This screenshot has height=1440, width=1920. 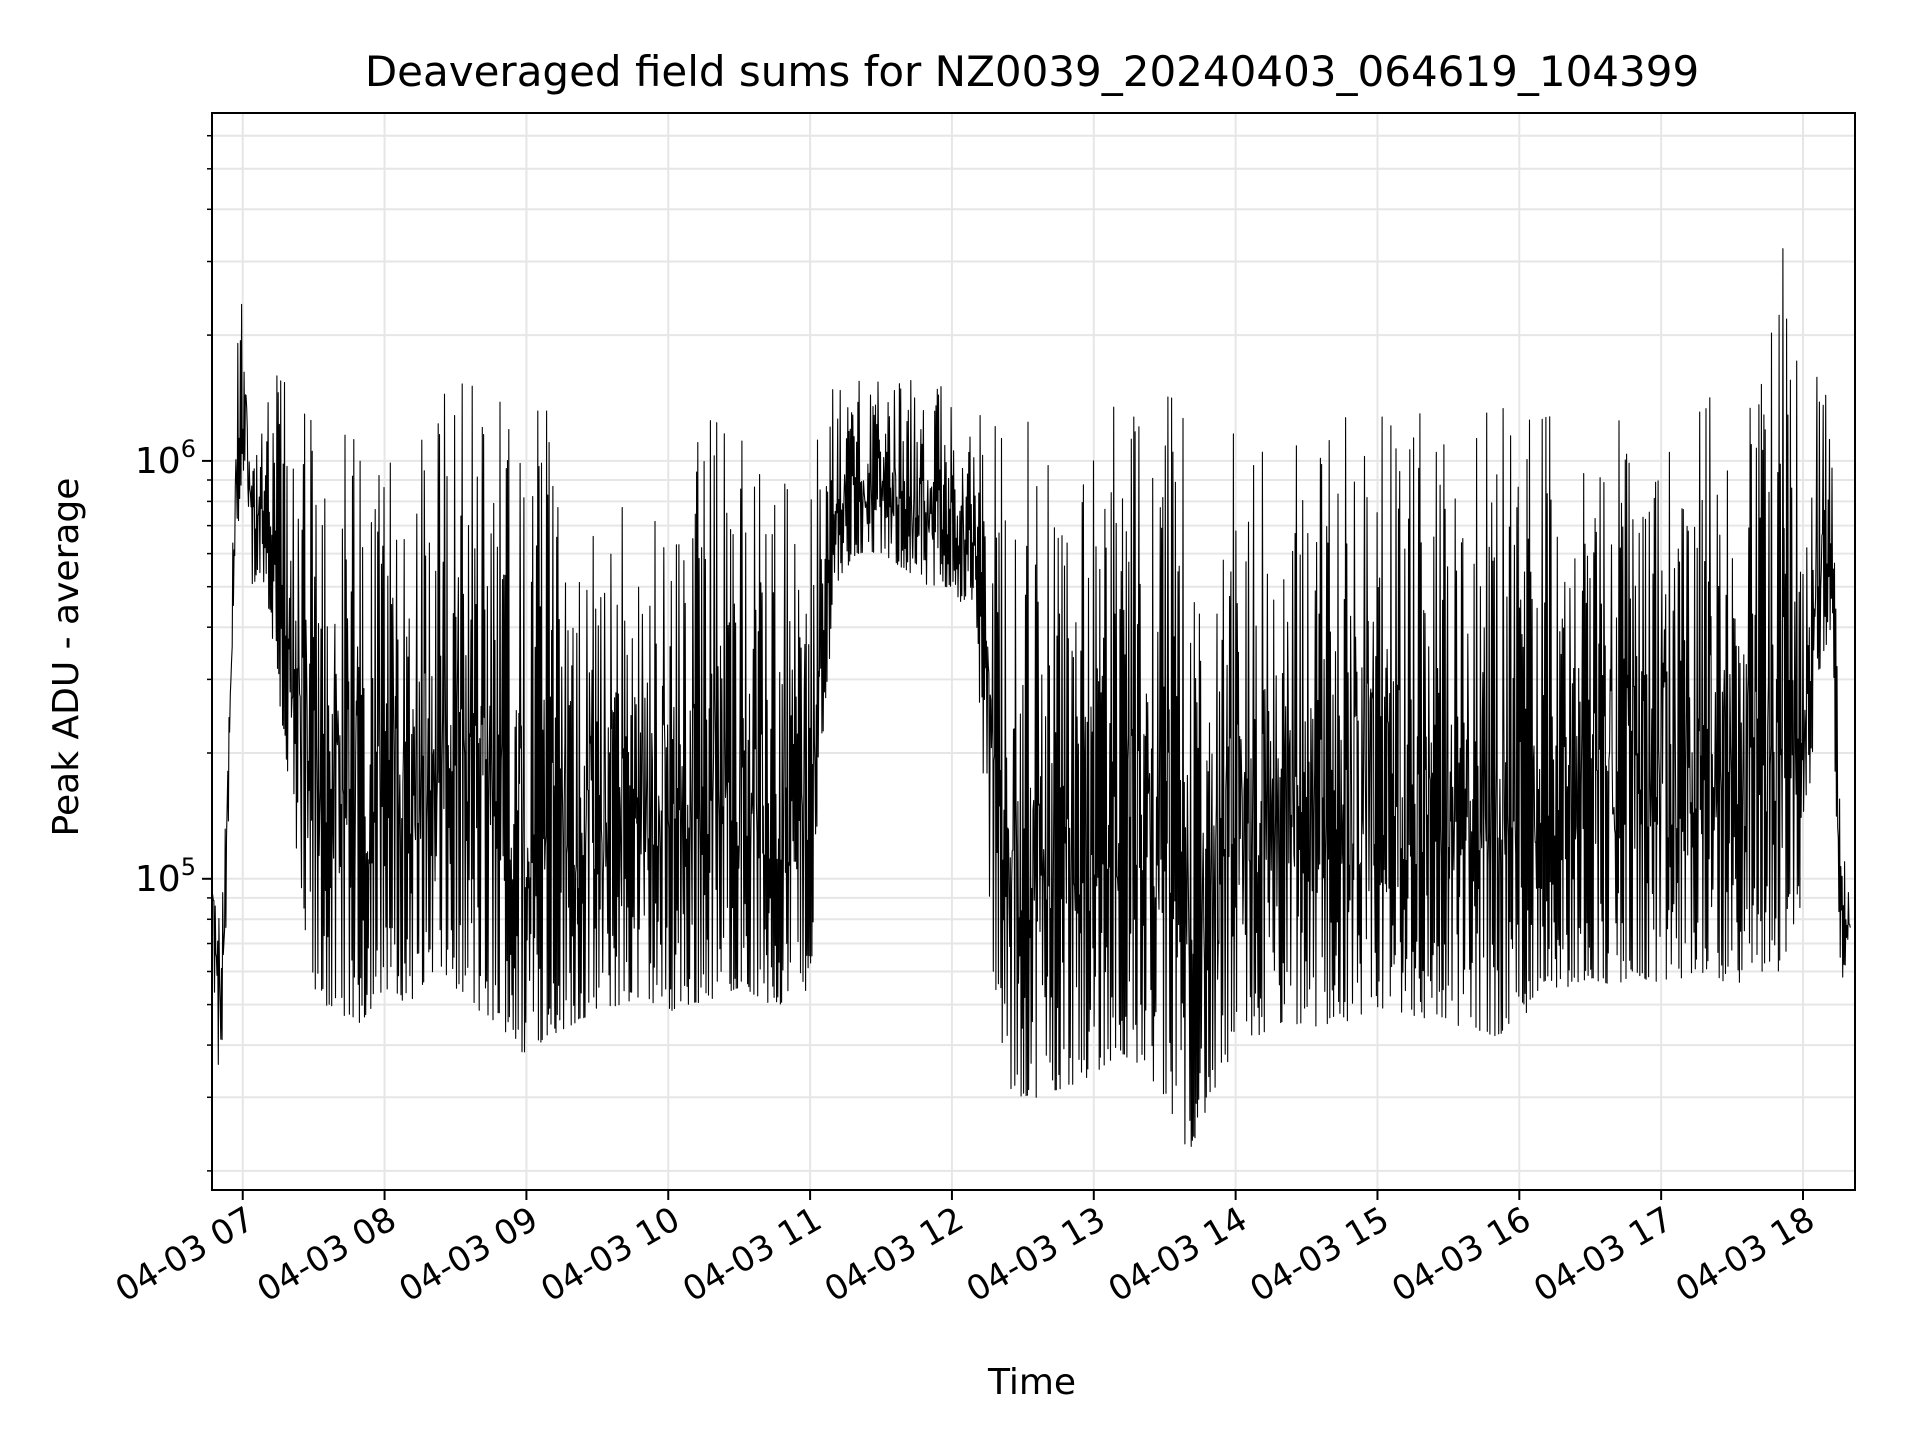 What do you see at coordinates (1745, 1254) in the screenshot?
I see `x-tick-label: 04-03 18` at bounding box center [1745, 1254].